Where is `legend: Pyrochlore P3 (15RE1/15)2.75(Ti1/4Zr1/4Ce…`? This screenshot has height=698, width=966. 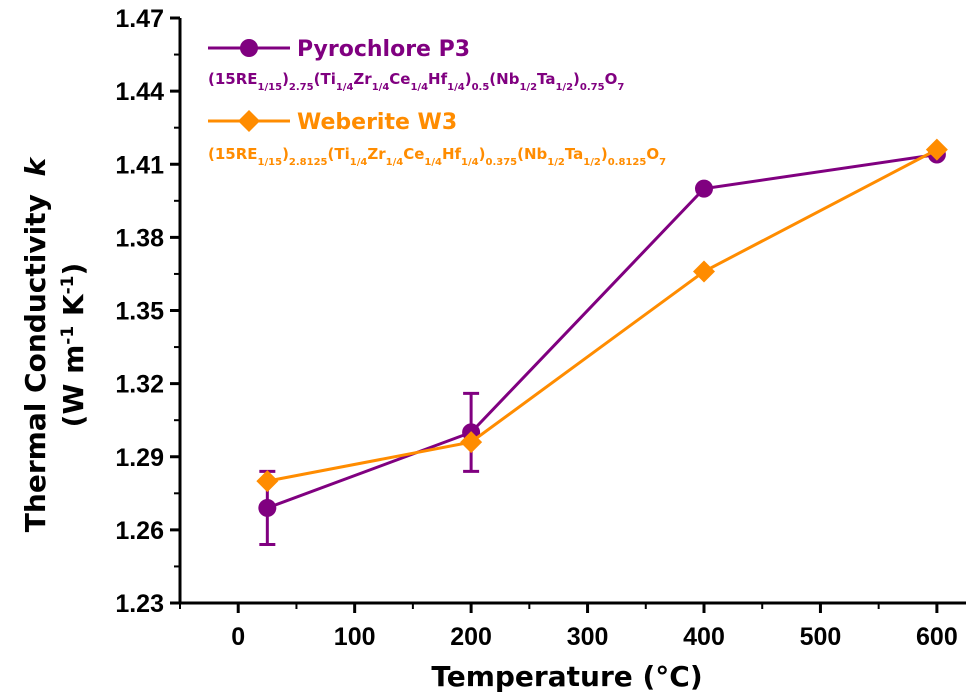
legend: Pyrochlore P3 (15RE1/15)2.75(Ti1/4Zr1/4Ce… is located at coordinates (437, 102).